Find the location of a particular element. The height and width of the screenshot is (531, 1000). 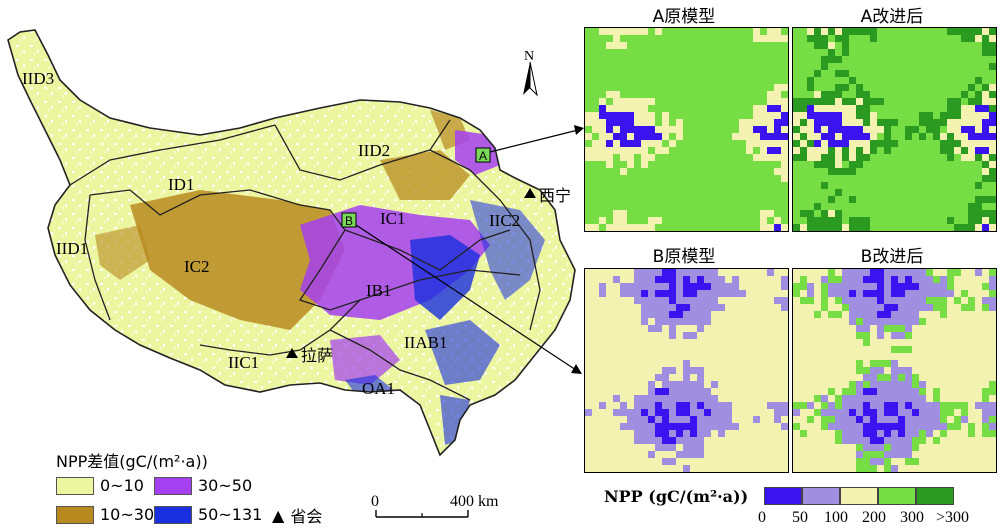

legend-item-0-10: 0~10 is located at coordinates (100, 485).